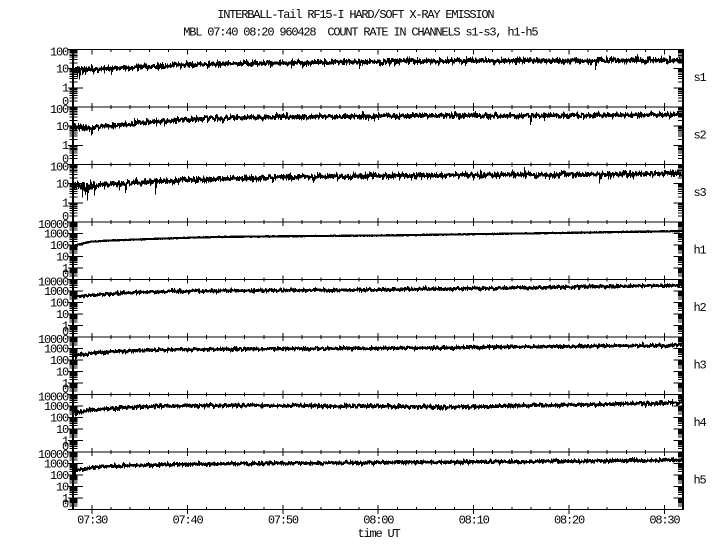  I want to click on svg-text: h4, so click(700, 423).